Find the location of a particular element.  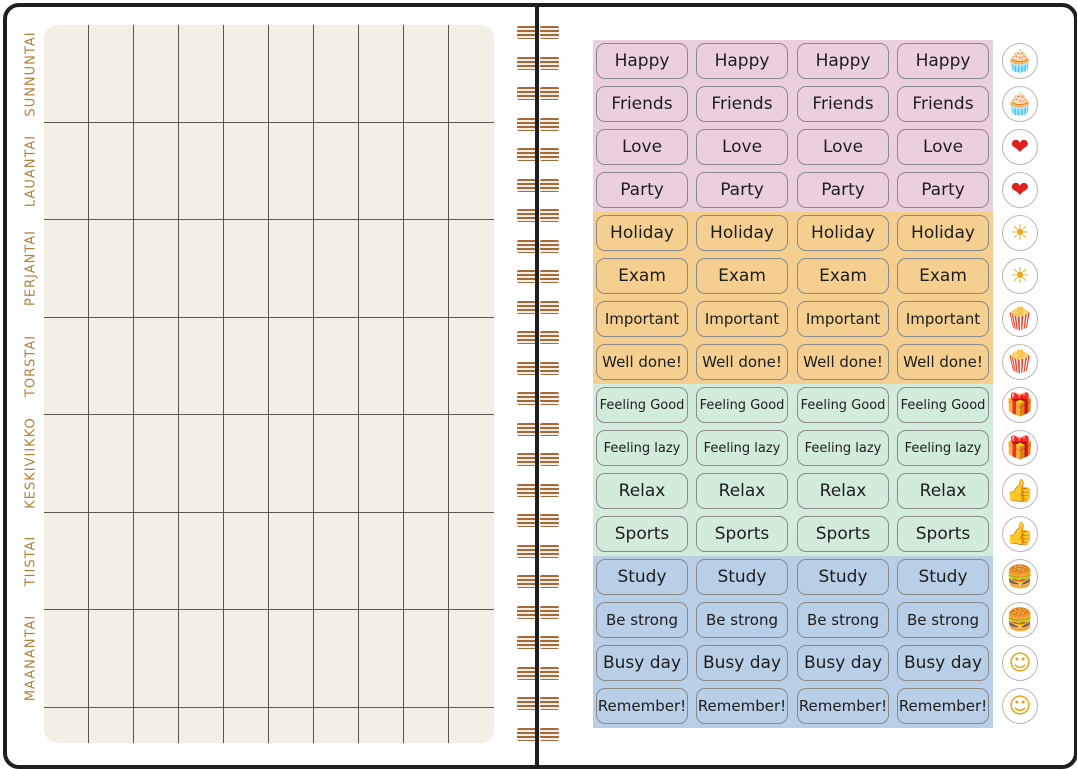

day-label-wednesday: KESKIVIIKKO is located at coordinates (31, 463).